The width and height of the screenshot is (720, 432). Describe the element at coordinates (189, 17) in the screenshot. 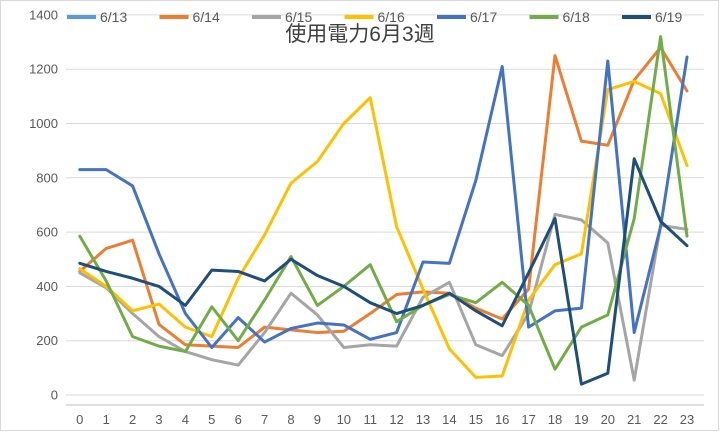

I see `legend-item: 6/14` at that location.